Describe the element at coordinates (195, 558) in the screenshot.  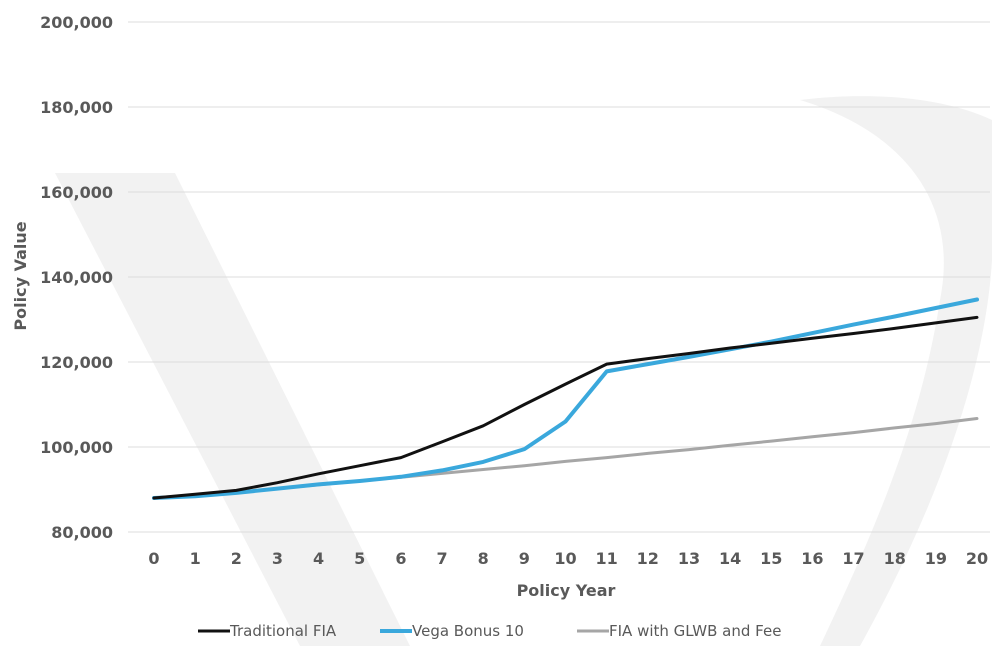
I see `x-tick-label: 1` at that location.